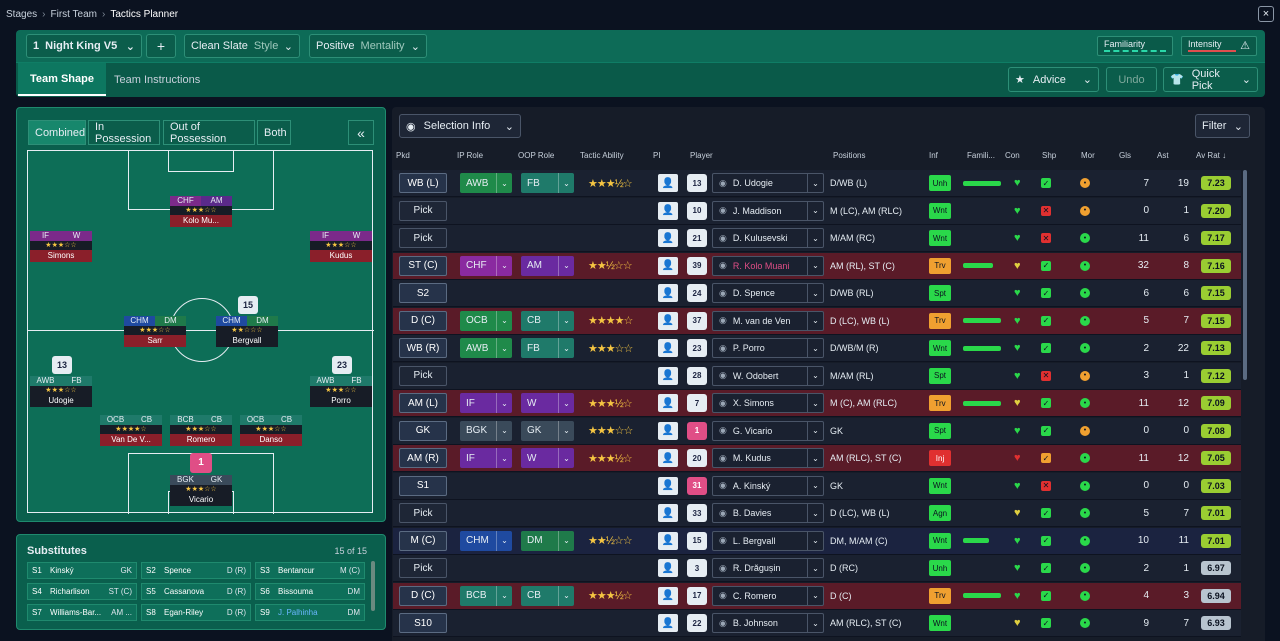  I want to click on sub-item: S1 Kinský GK, so click(82, 570).